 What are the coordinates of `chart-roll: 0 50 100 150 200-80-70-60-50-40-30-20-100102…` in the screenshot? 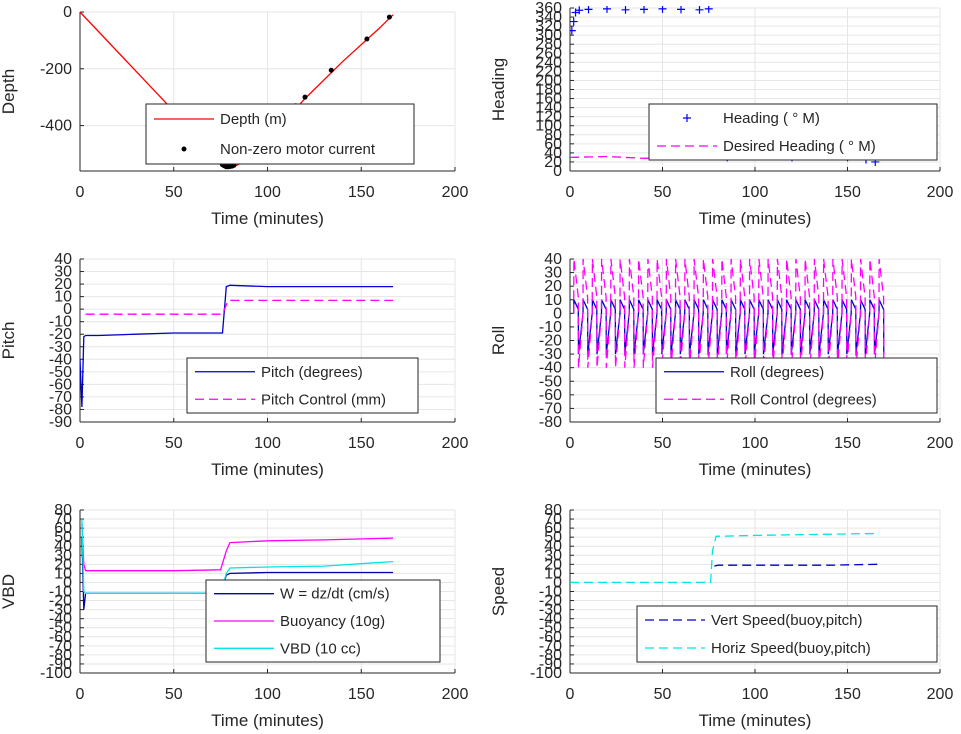 It's located at (721, 365).